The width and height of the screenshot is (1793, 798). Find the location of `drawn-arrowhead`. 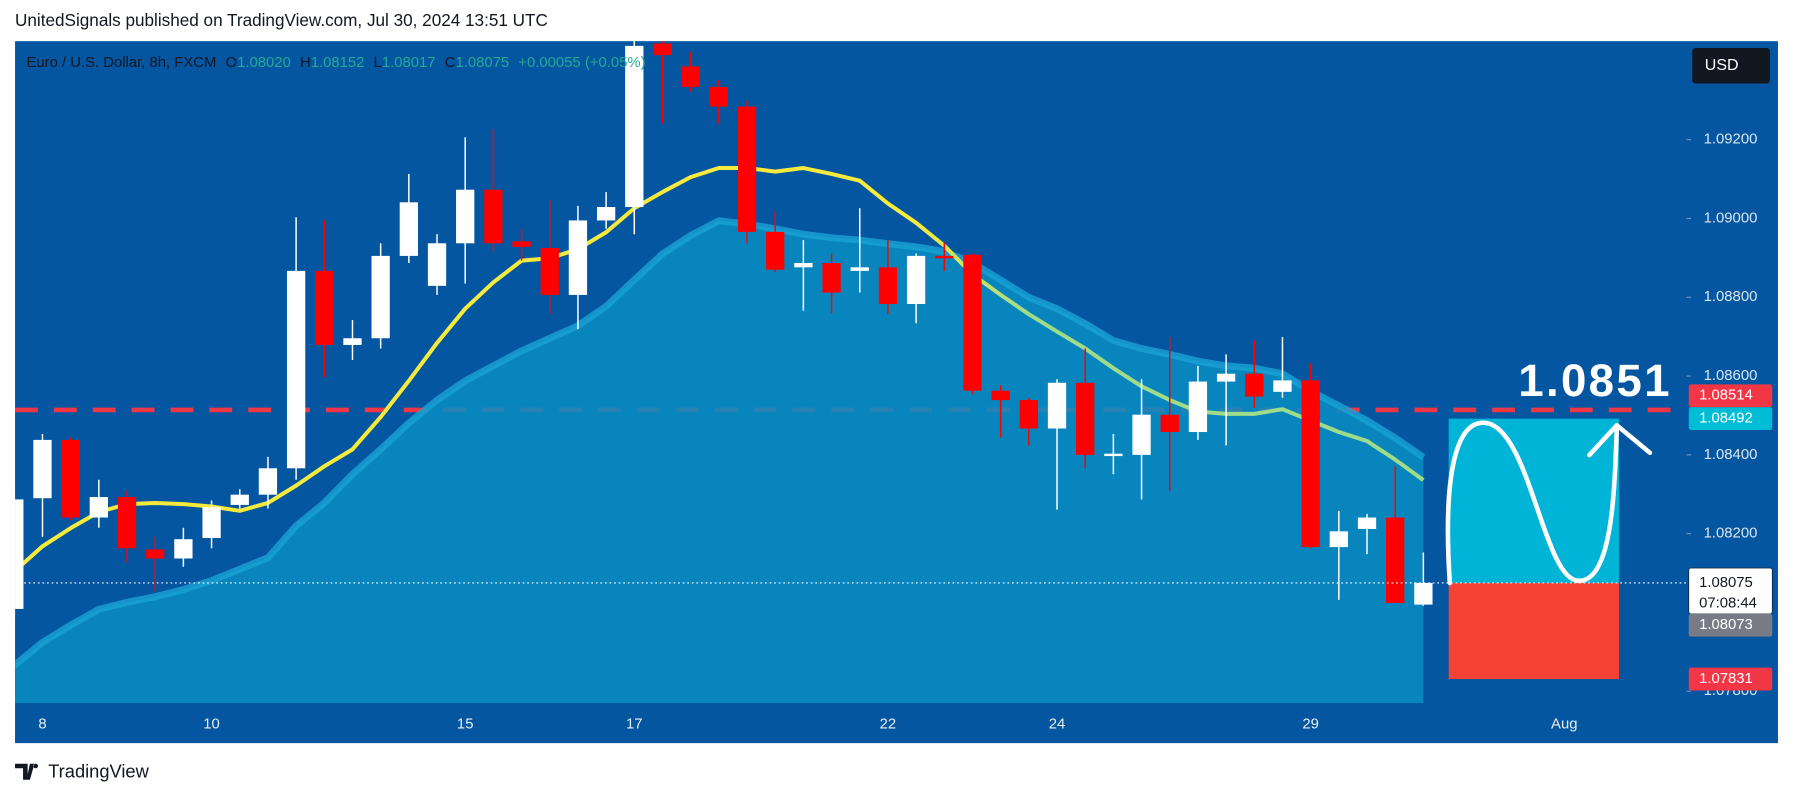

drawn-arrowhead is located at coordinates (1620, 440).